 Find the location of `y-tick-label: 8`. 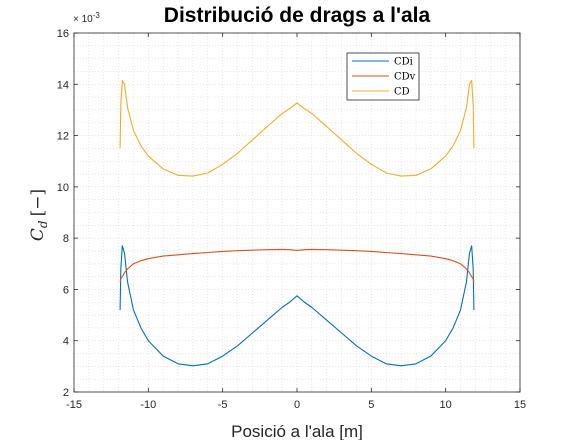

y-tick-label: 8 is located at coordinates (66, 239).